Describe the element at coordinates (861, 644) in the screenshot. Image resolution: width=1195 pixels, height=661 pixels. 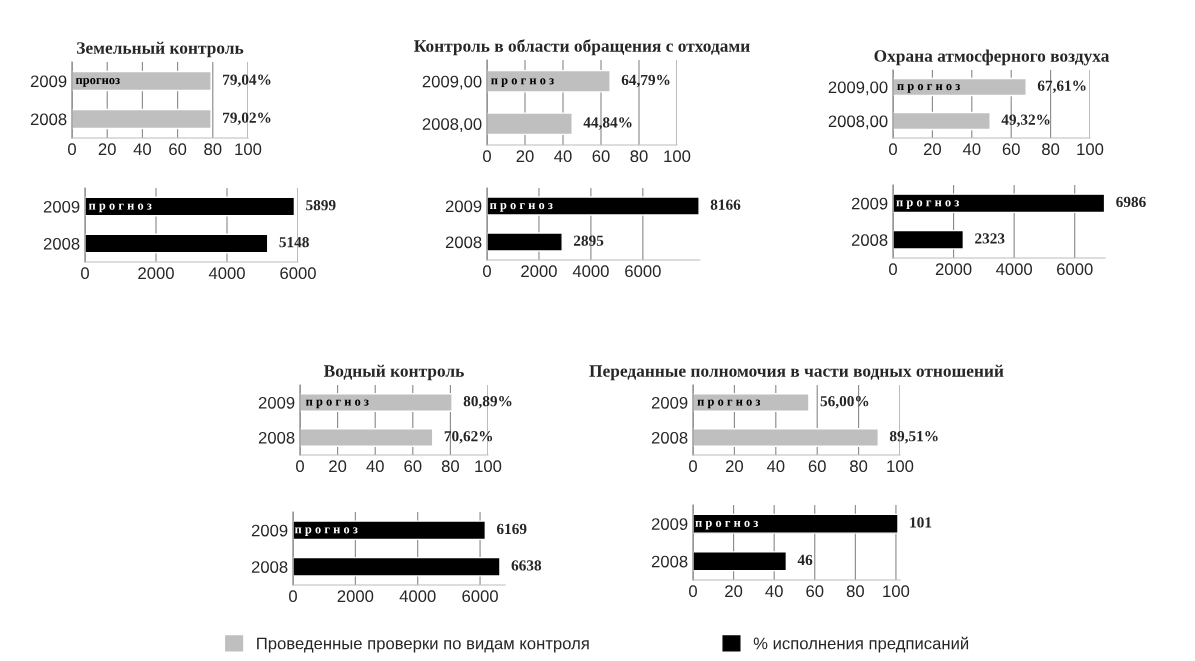
I see `legend-label: % исполнения предписаний` at that location.